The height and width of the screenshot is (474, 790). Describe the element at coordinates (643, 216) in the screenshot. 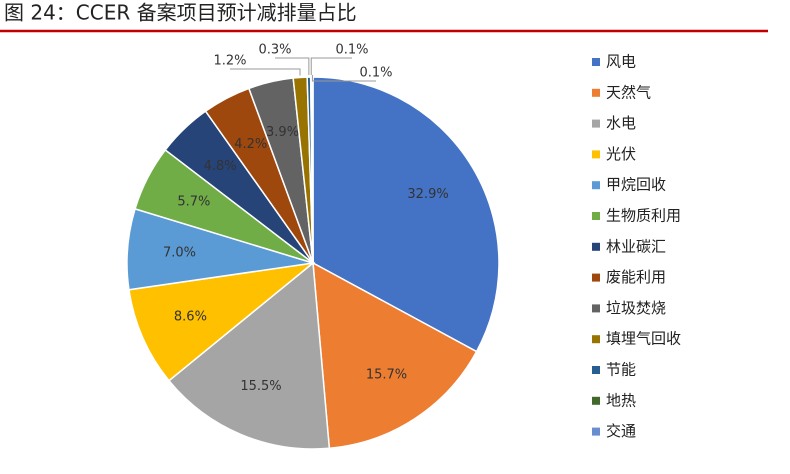

I see `legend-label: 生物质利用` at that location.